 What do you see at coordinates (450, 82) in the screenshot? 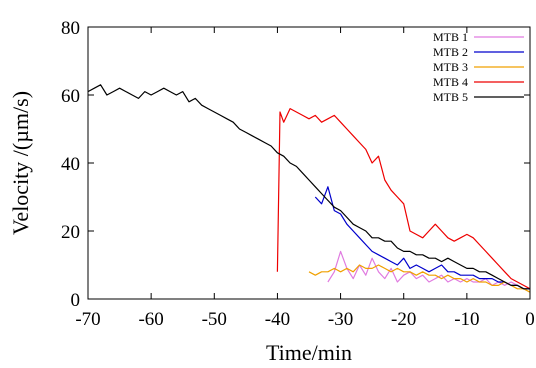
I see `legend-label-mtb-4: MTB 4` at bounding box center [450, 82].